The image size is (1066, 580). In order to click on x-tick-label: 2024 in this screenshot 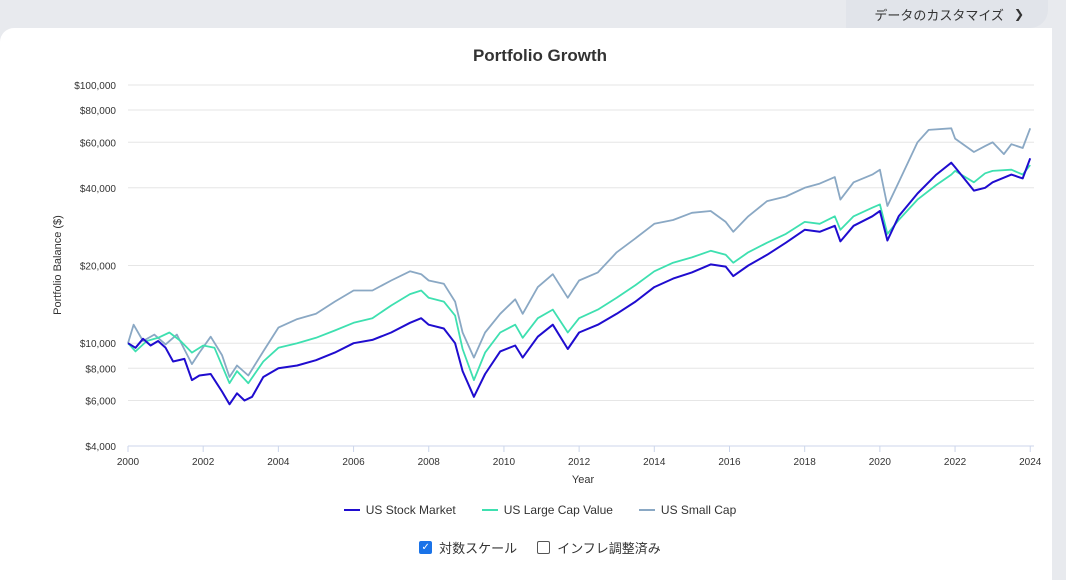, I will do `click(1030, 462)`.